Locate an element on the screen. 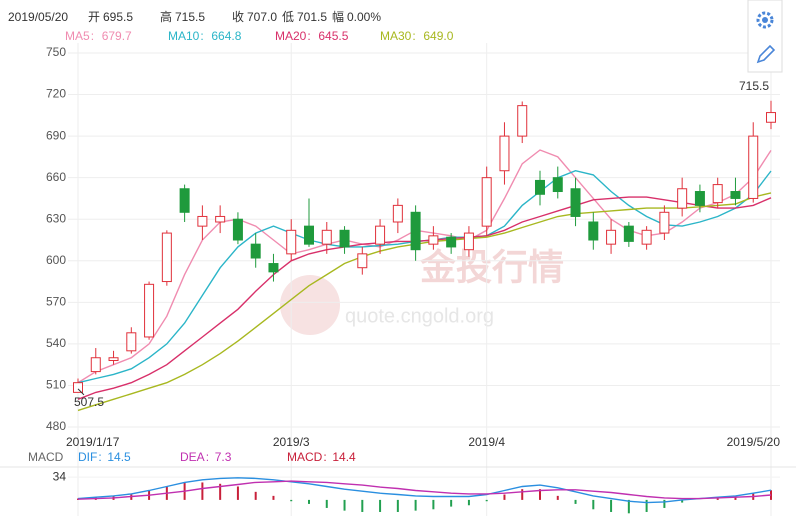  macd-legend-value: 14.5 is located at coordinates (119, 457).